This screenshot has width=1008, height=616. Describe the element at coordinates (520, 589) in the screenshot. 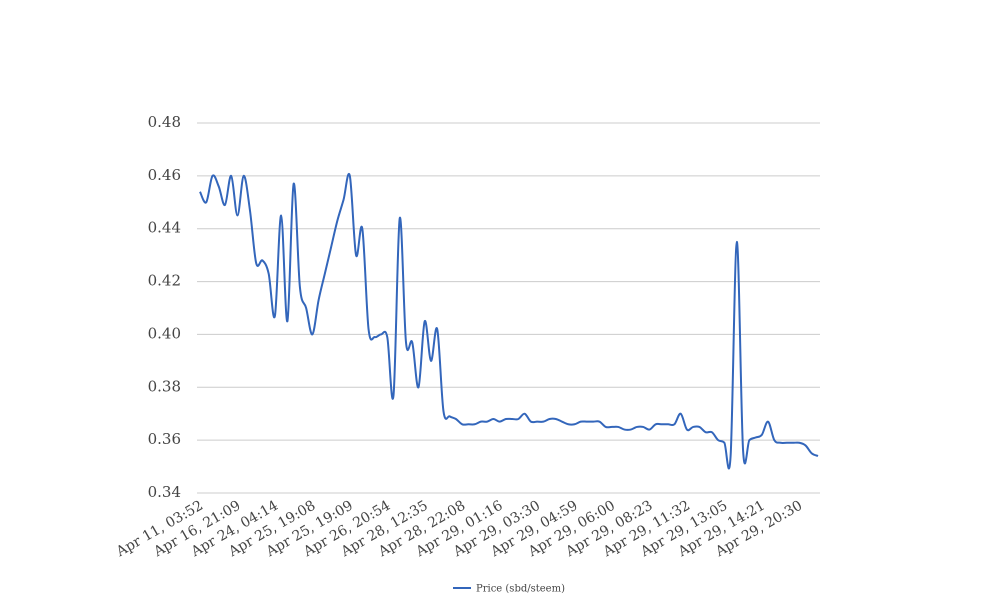

I see `legend-label: Price (sbd/steem)` at that location.